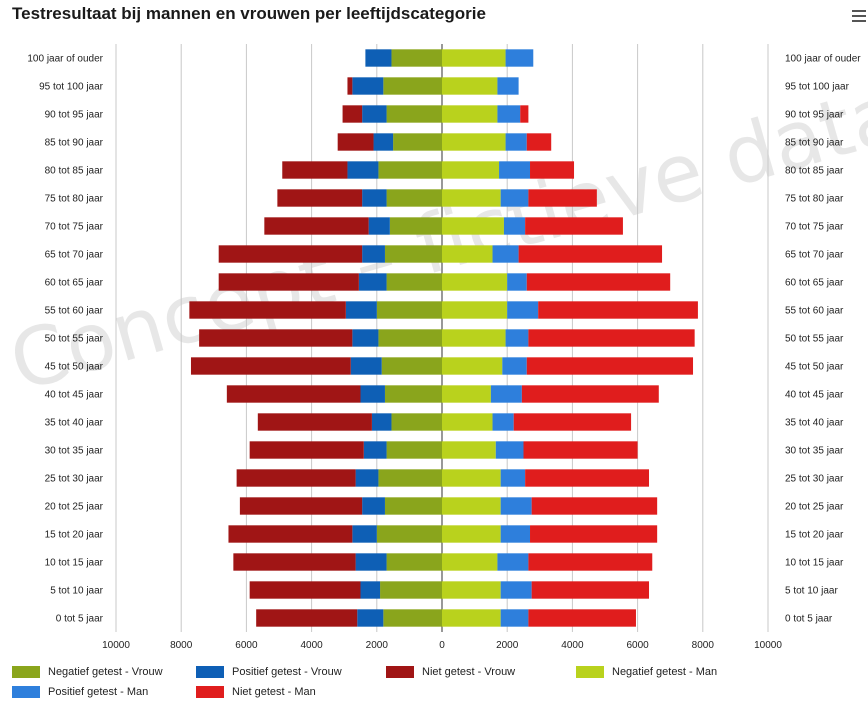  I want to click on legend-item-positief-man: Positief getest - Man, so click(80, 692).